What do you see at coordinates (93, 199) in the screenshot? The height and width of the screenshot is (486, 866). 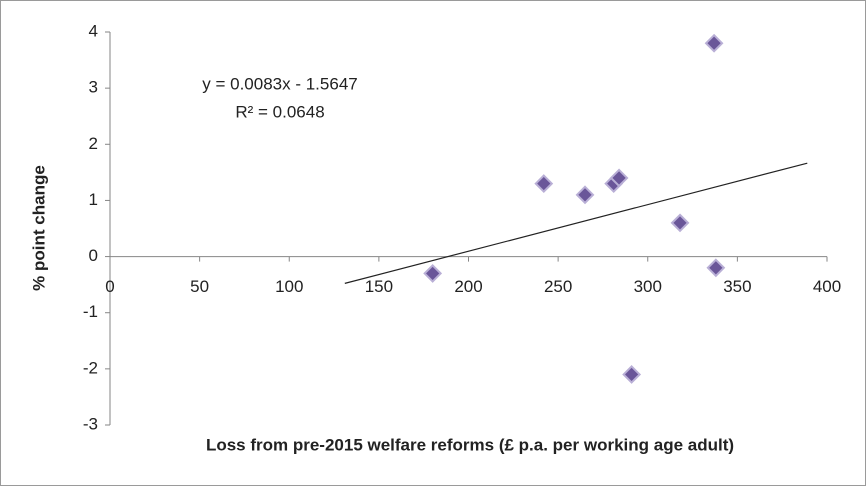 I see `y-tick-label: 1` at bounding box center [93, 199].